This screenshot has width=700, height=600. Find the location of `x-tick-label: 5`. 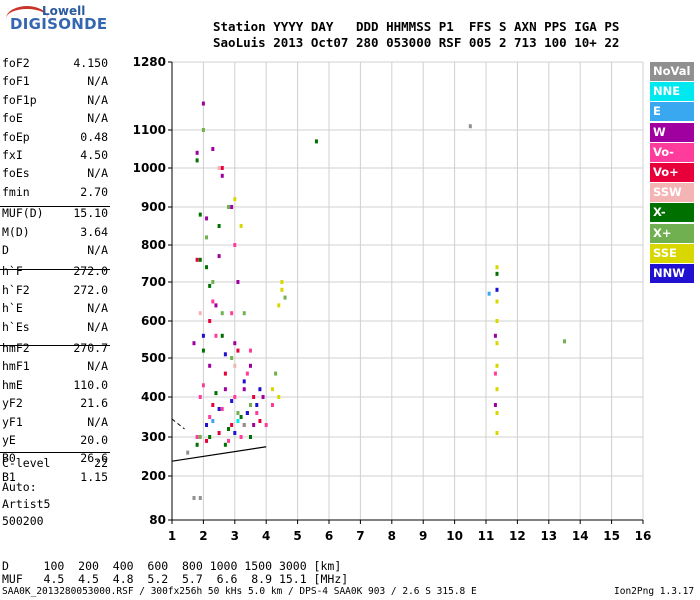

x-tick-label: 5 is located at coordinates (297, 536).